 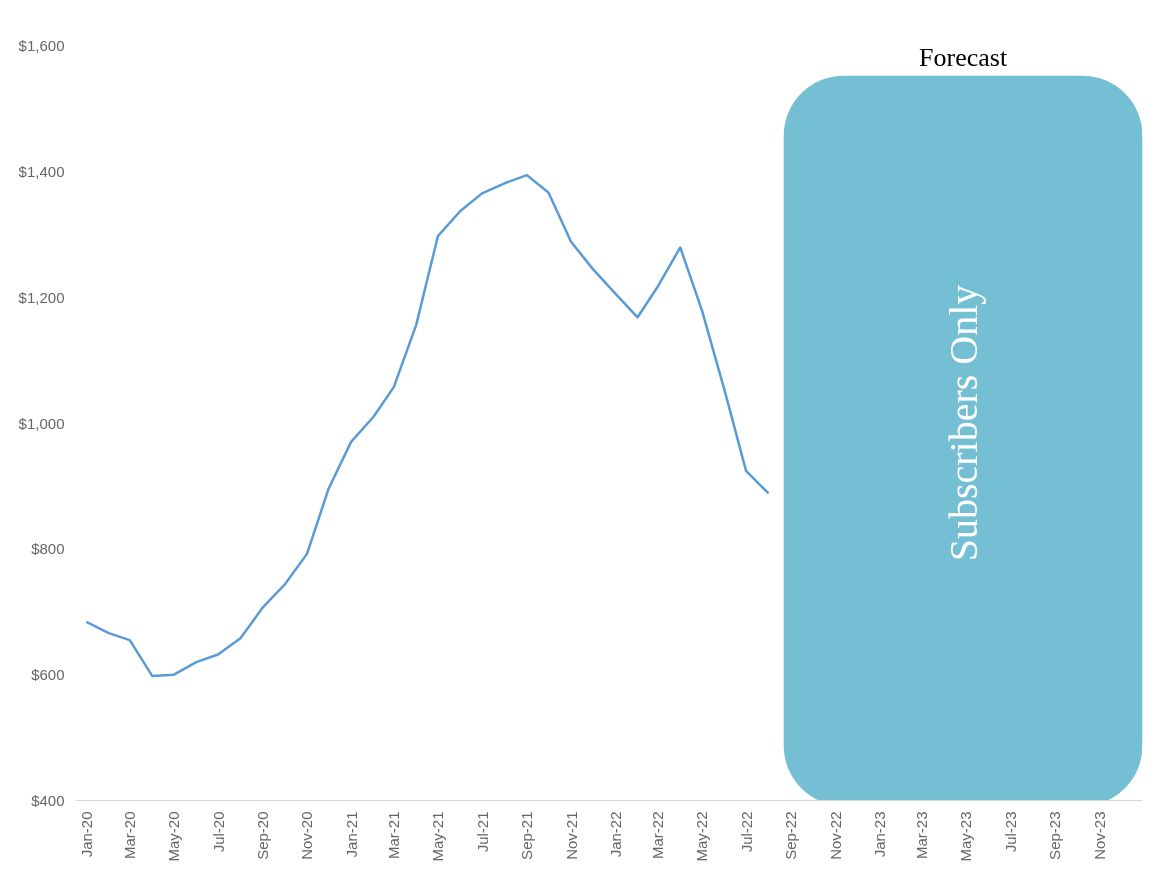 What do you see at coordinates (174, 836) in the screenshot?
I see `x-tick-label: May-20` at bounding box center [174, 836].